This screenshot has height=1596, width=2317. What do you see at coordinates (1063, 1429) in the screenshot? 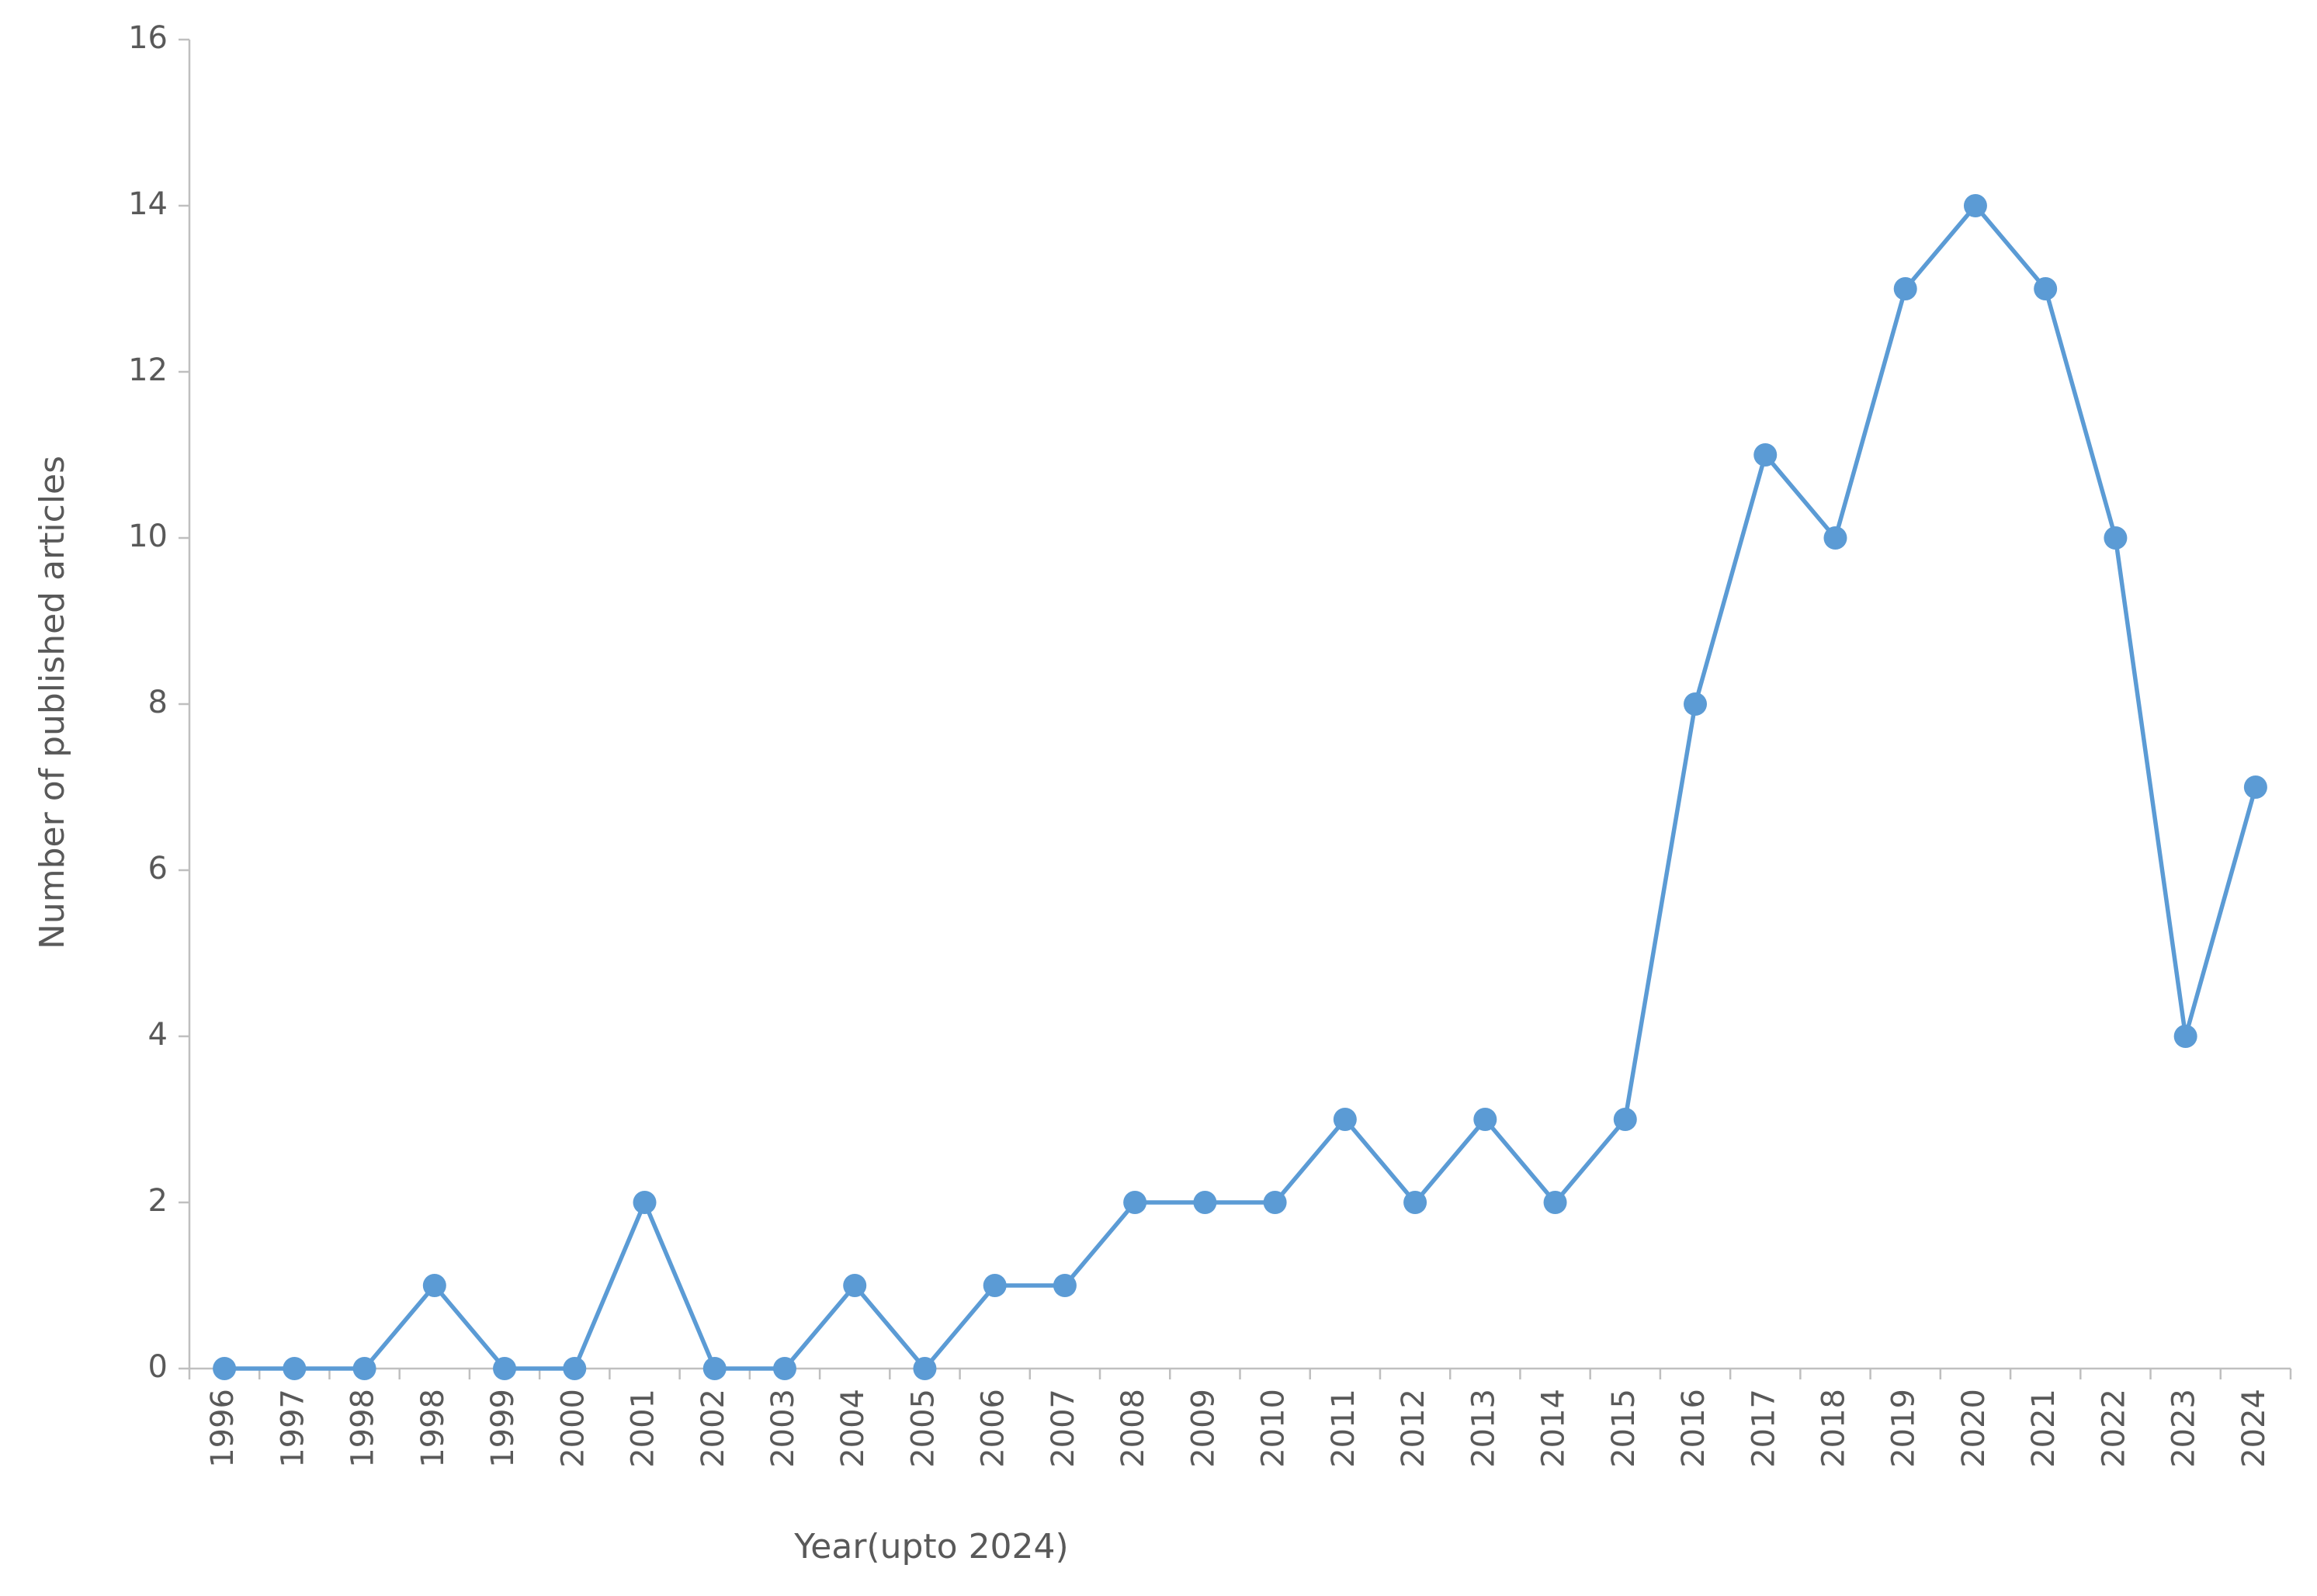
I see `x-tick-label: 2007` at bounding box center [1063, 1429].